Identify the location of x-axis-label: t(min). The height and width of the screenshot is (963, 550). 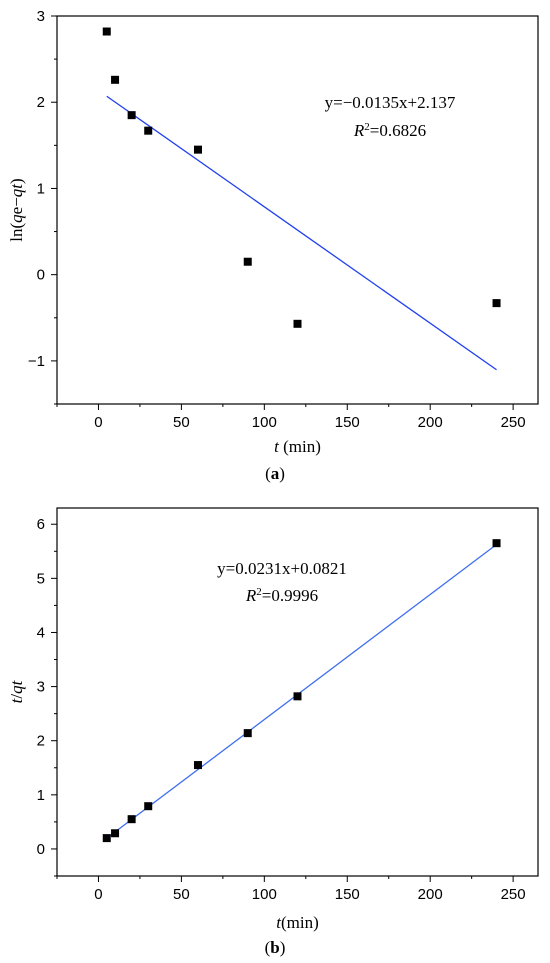
(297, 922).